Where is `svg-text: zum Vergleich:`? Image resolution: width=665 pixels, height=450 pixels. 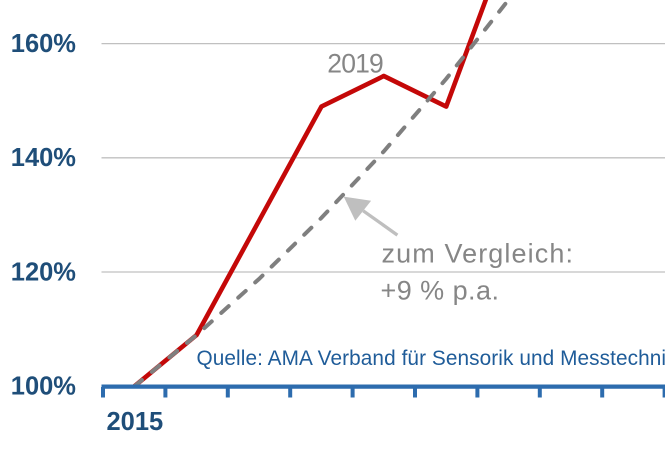 svg-text: zum Vergleich: is located at coordinates (478, 253).